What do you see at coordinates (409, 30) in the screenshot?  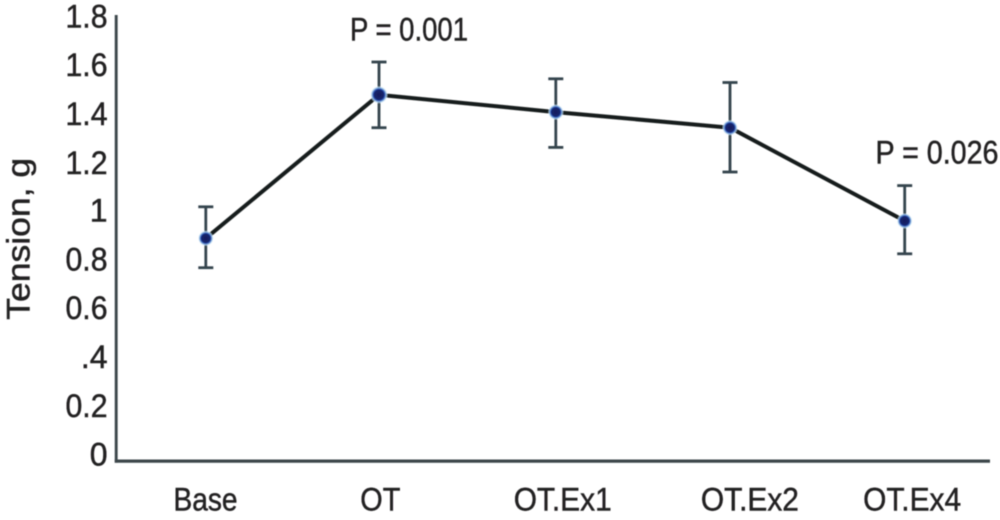 I see `svg-text: P = 0.001` at bounding box center [409, 30].